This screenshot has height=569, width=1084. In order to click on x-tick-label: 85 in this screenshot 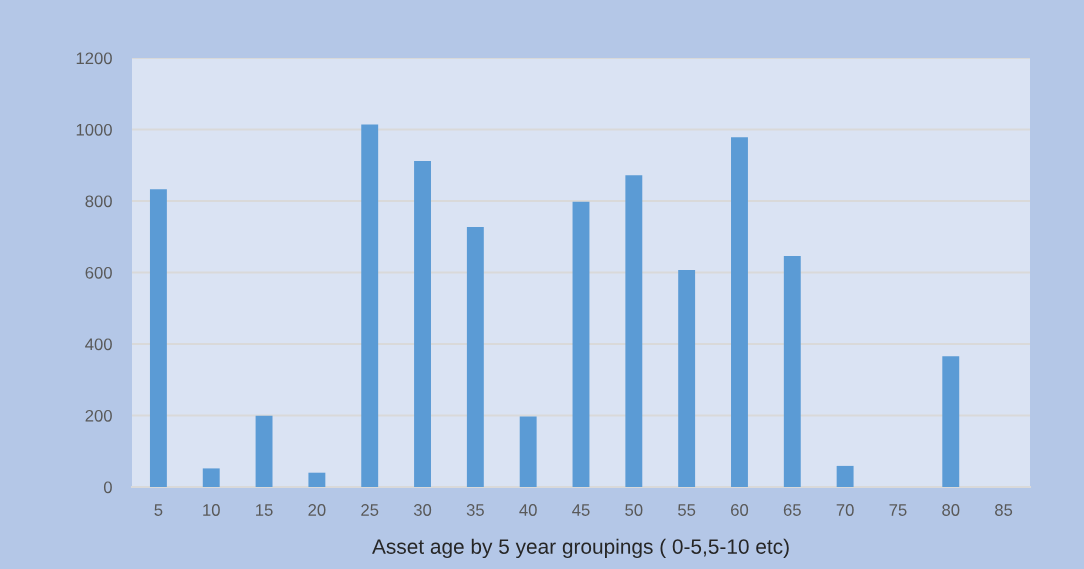, I will do `click(1004, 510)`.